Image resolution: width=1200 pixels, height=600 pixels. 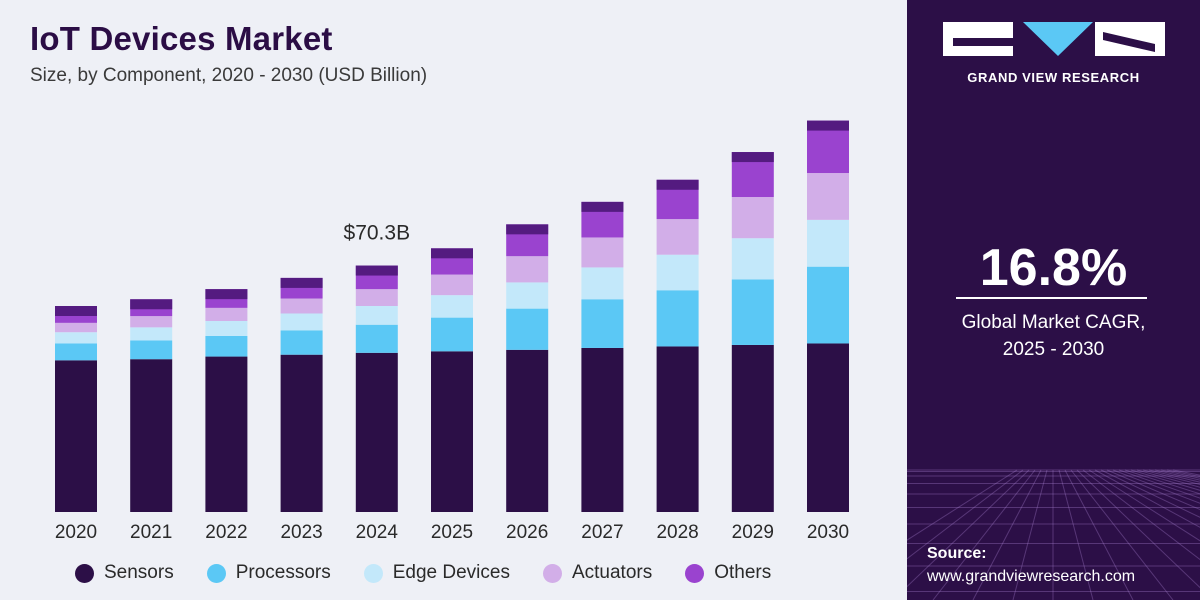 What do you see at coordinates (527, 329) in the screenshot?
I see `bar-segment-processors-2026` at bounding box center [527, 329].